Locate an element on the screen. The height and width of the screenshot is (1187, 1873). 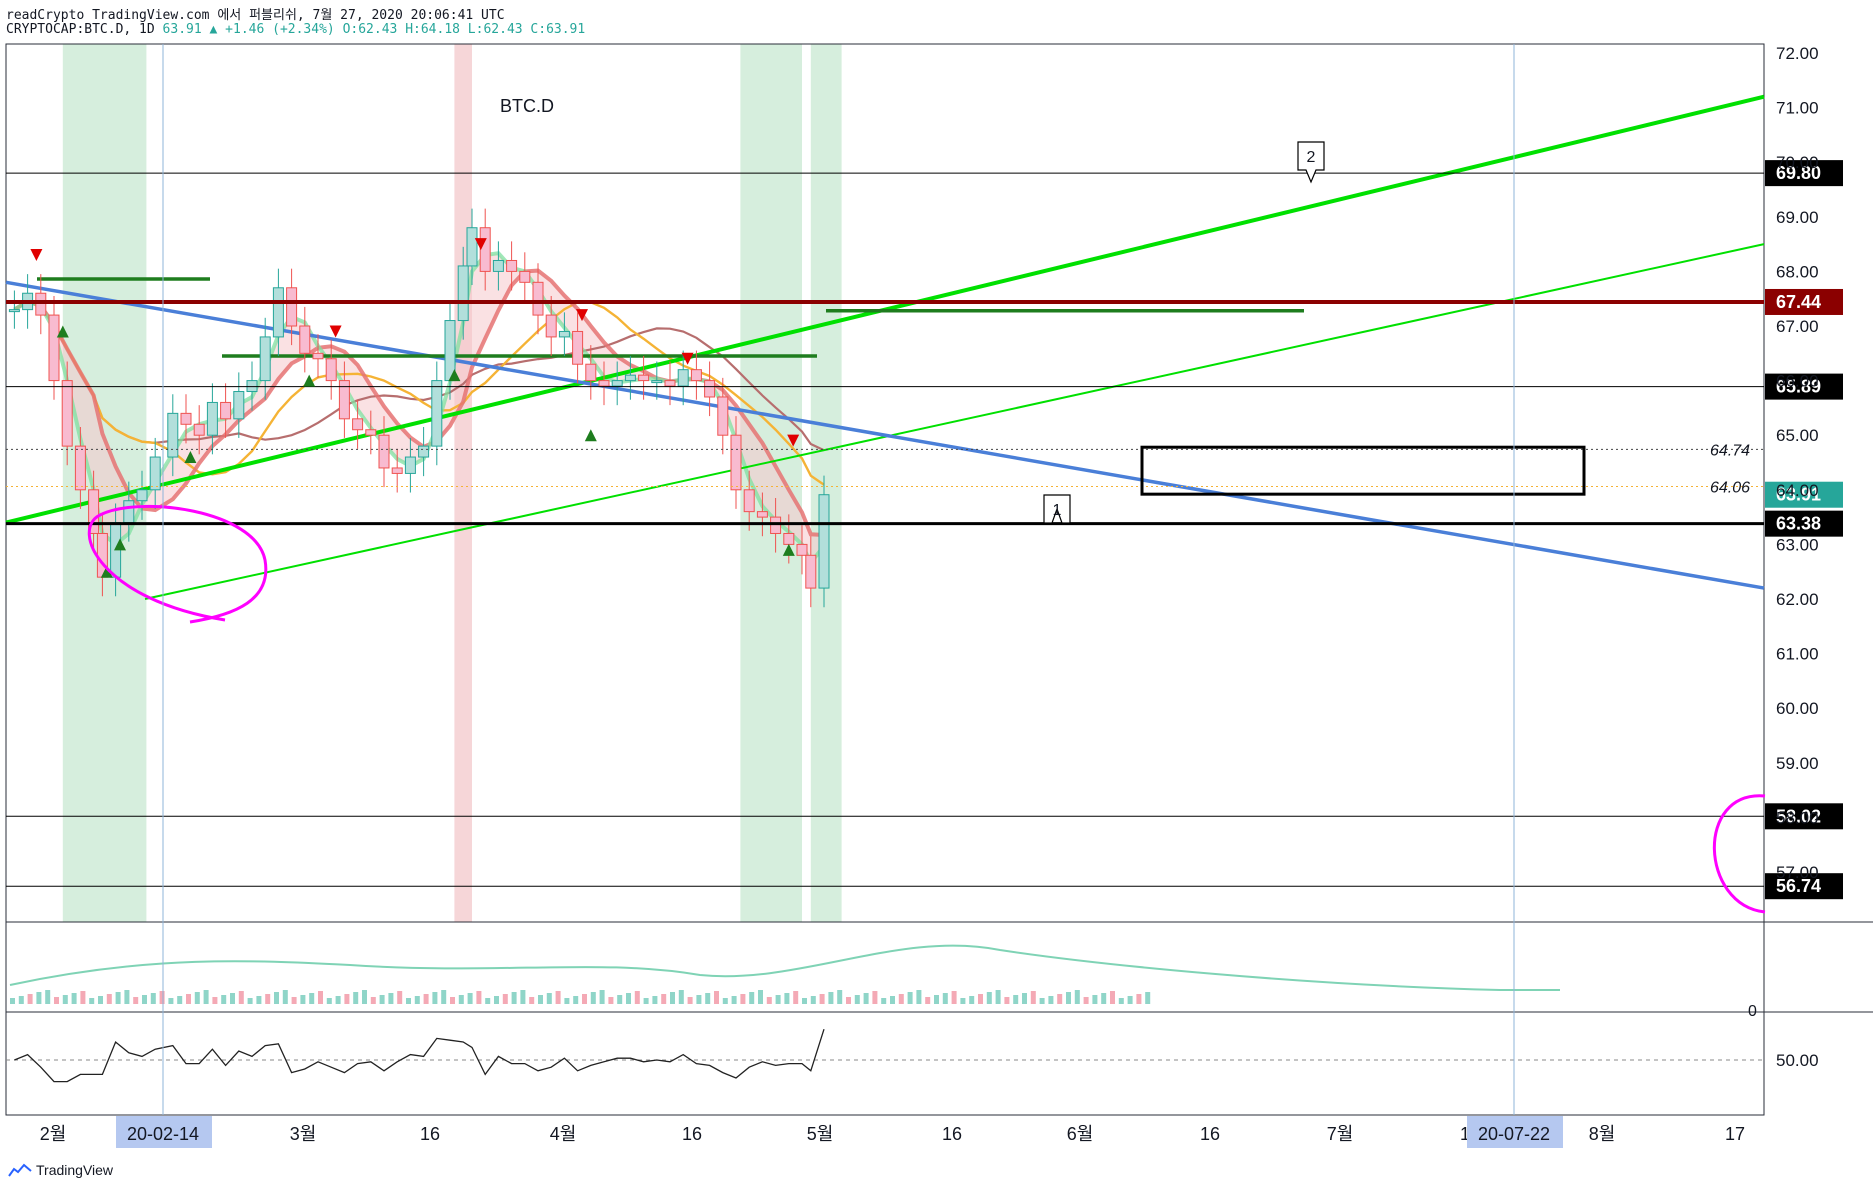
y-tick-9: 63.00 is located at coordinates (1797, 544).